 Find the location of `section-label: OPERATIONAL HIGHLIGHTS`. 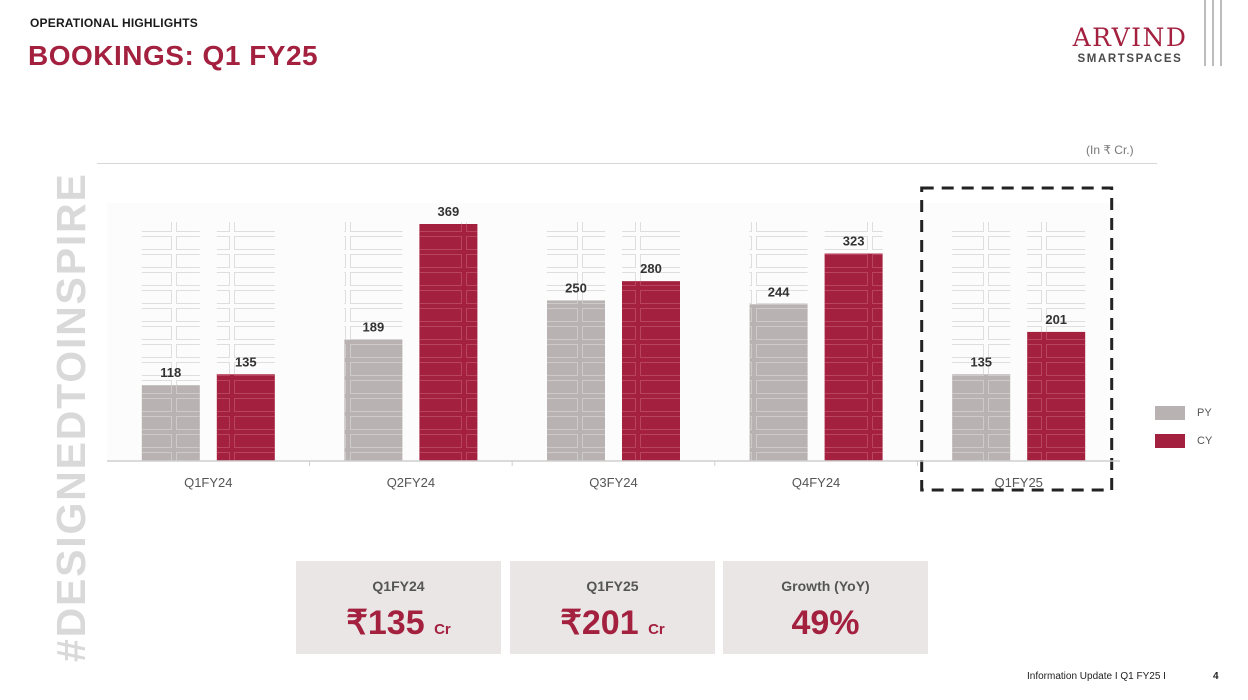

section-label: OPERATIONAL HIGHLIGHTS is located at coordinates (114, 23).